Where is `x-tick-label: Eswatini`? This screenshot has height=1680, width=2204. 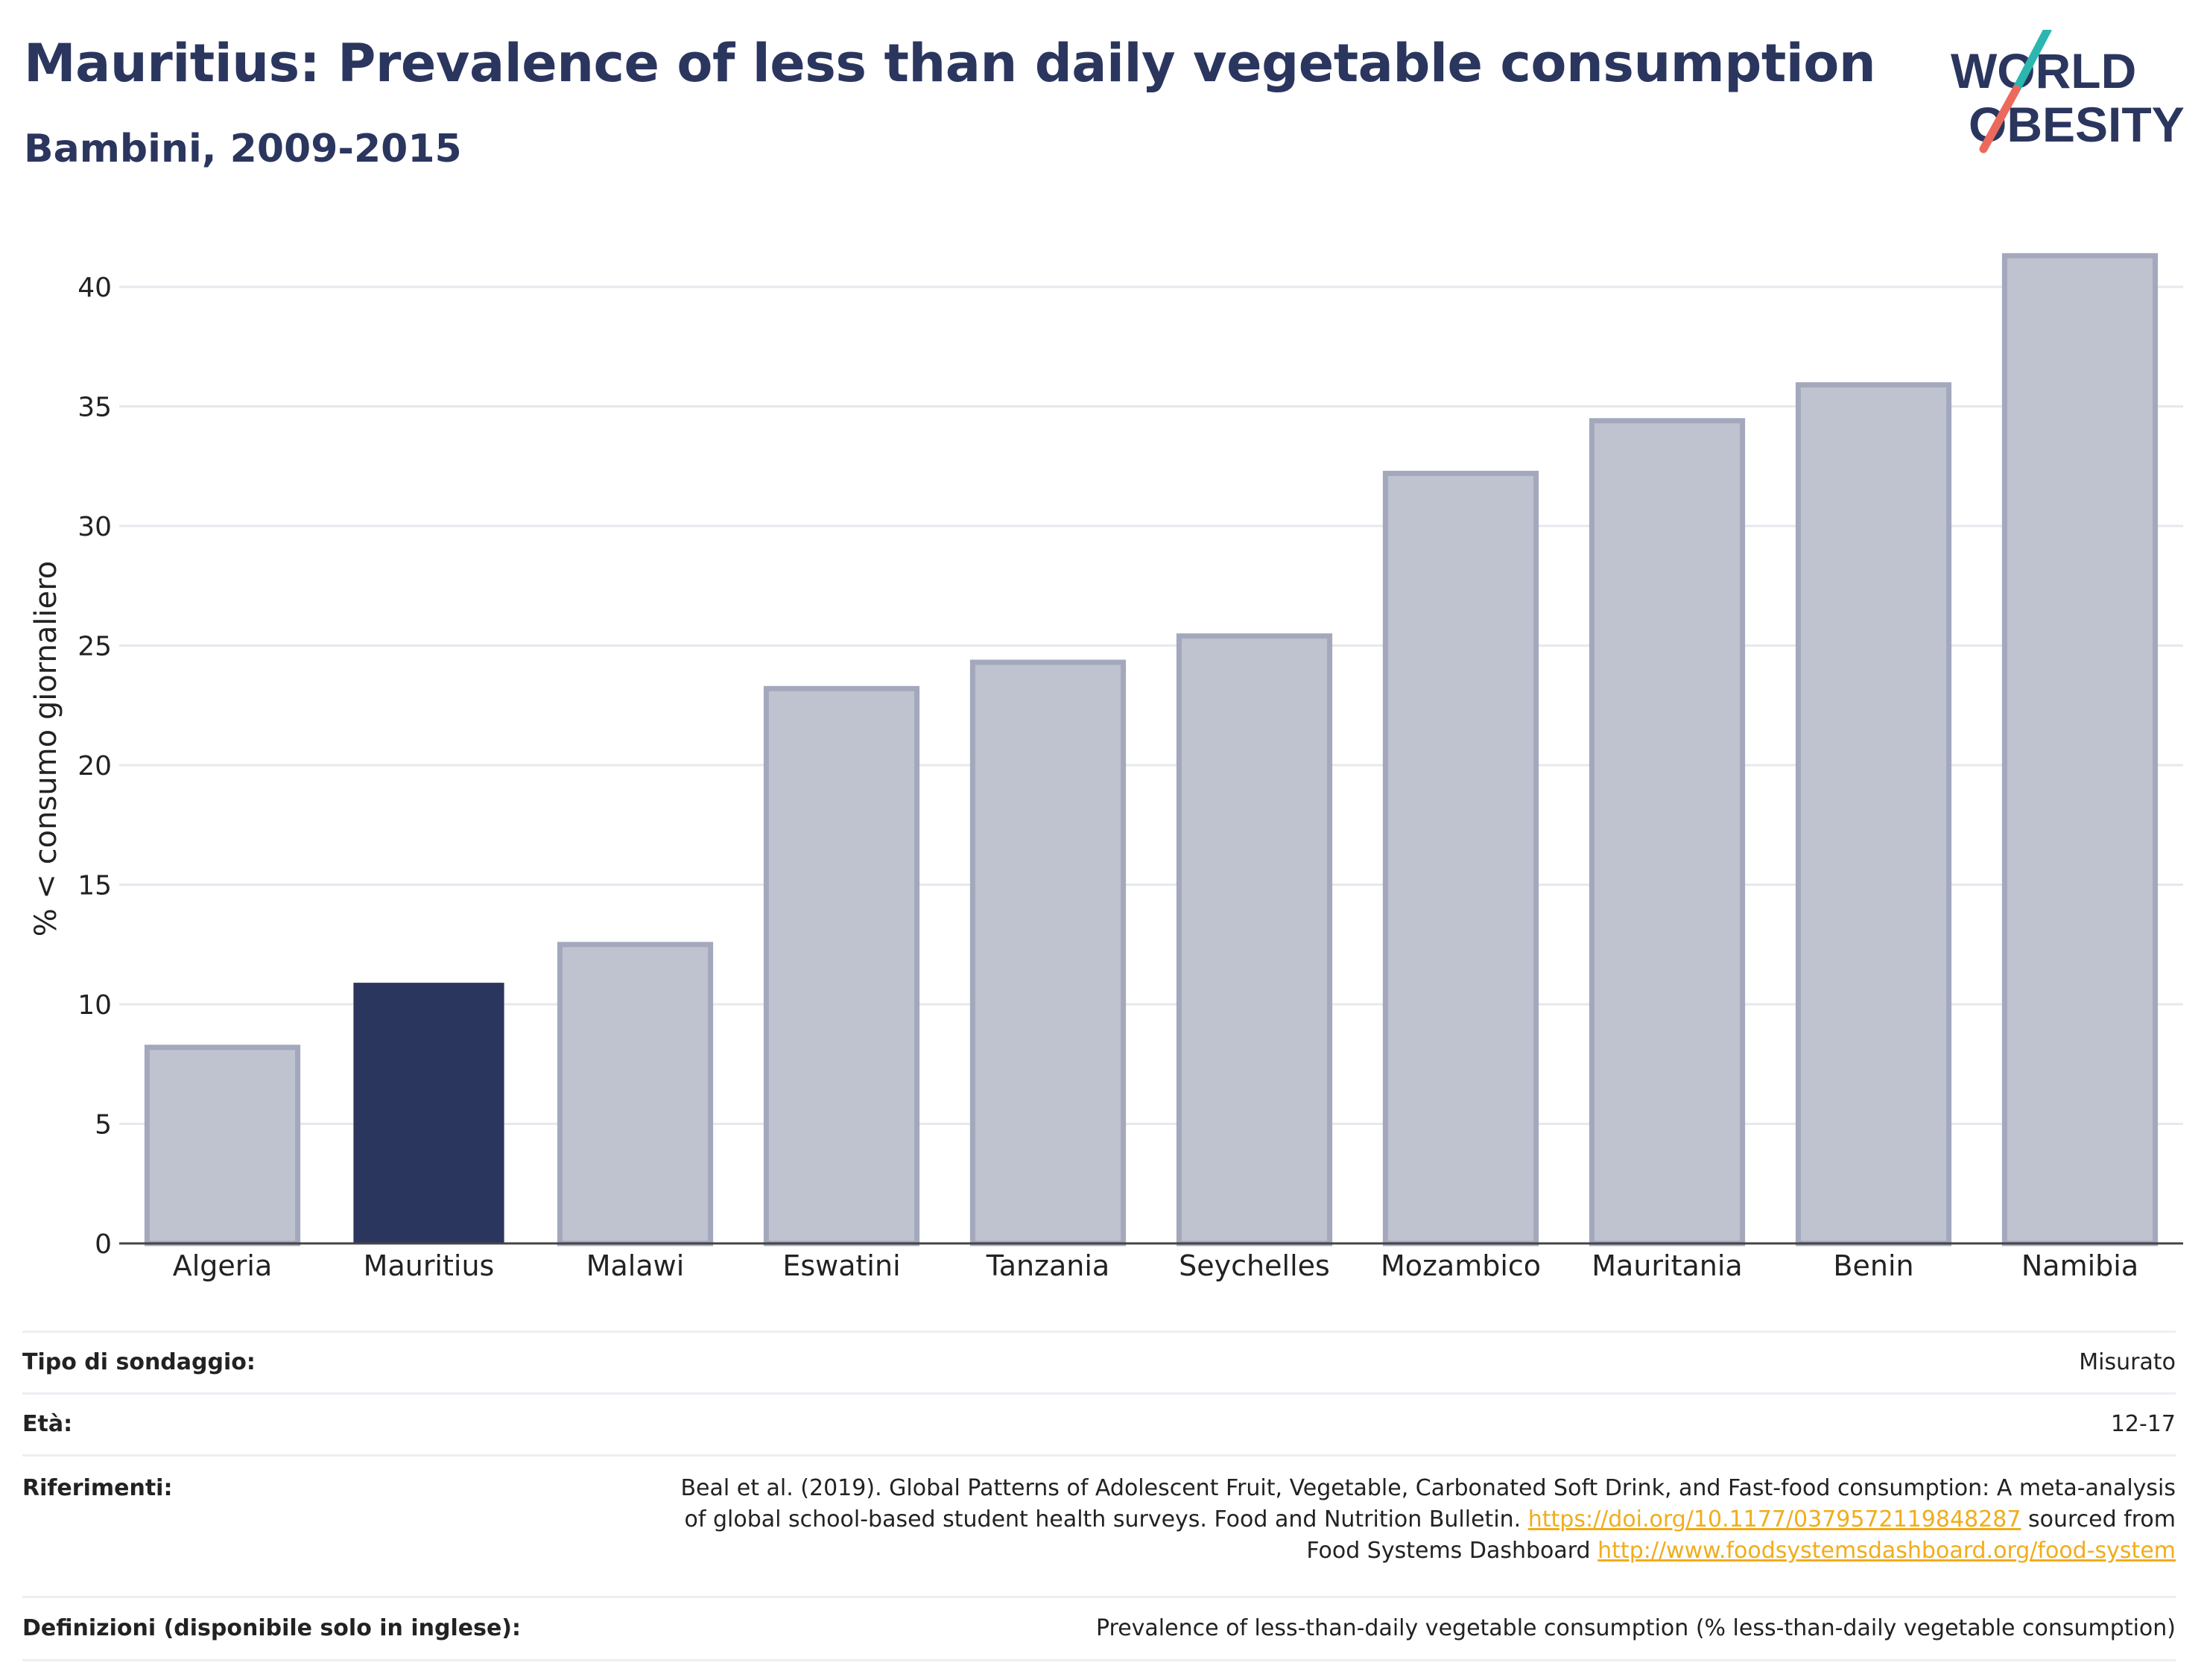
x-tick-label: Eswatini is located at coordinates (841, 1265).